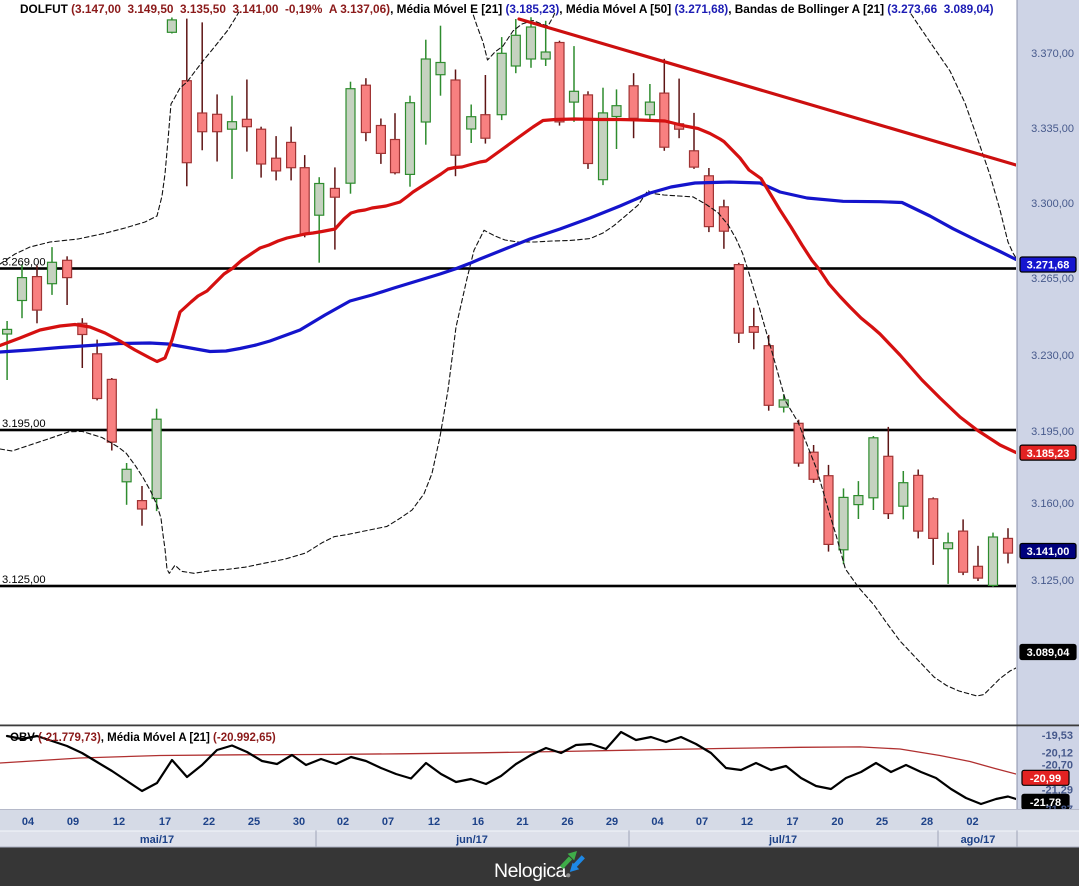  Describe the element at coordinates (522, 822) in the screenshot. I see `svg-text: 21` at that location.